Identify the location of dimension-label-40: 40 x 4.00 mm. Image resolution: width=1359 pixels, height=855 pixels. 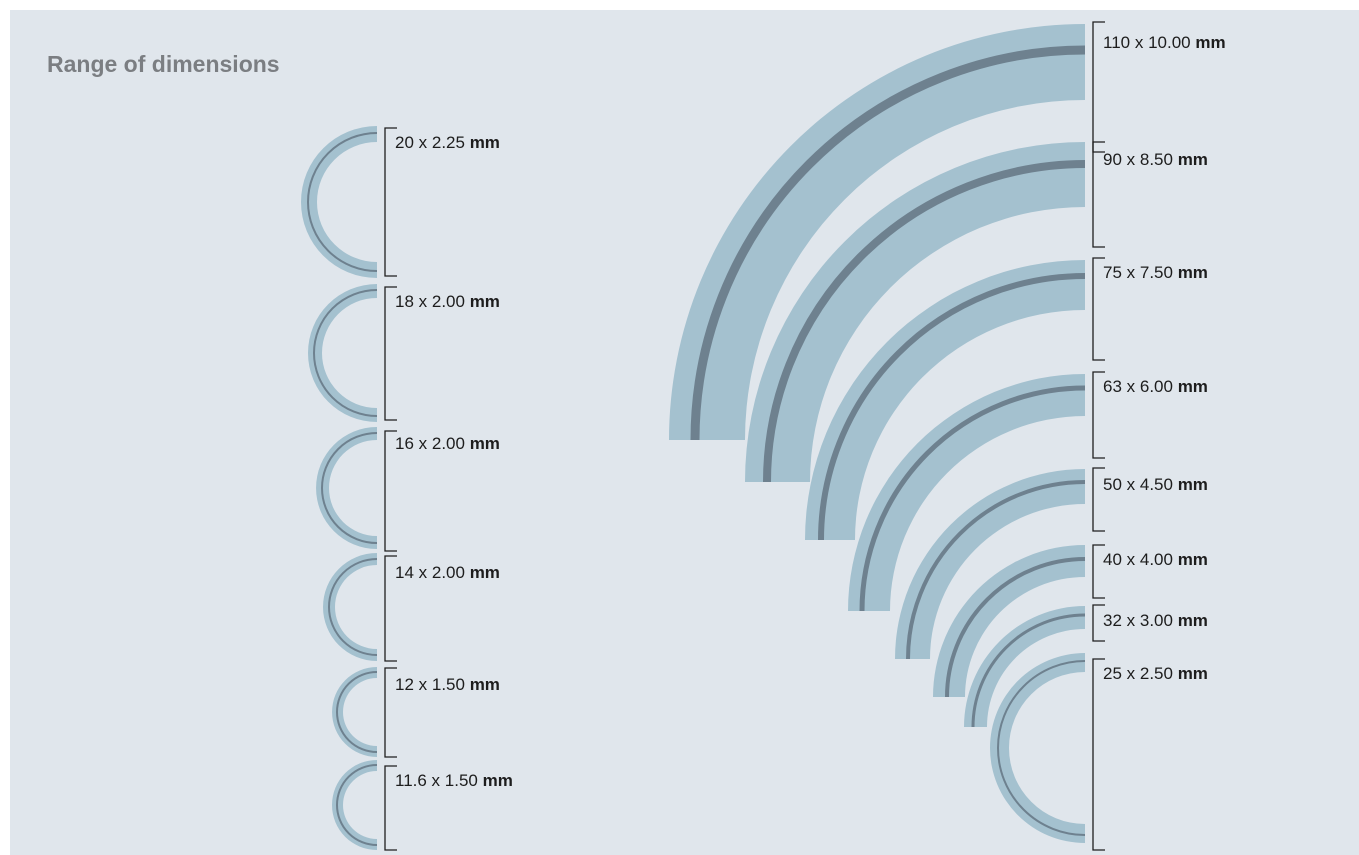
(1155, 560).